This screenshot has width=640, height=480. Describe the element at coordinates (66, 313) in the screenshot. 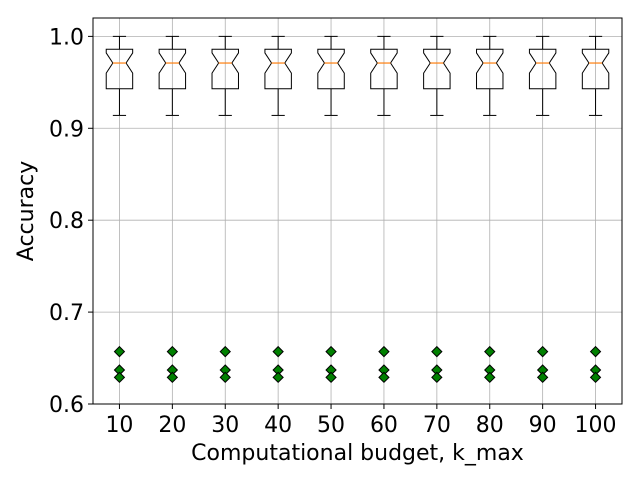

I see `y-tick-label: 0.7` at that location.